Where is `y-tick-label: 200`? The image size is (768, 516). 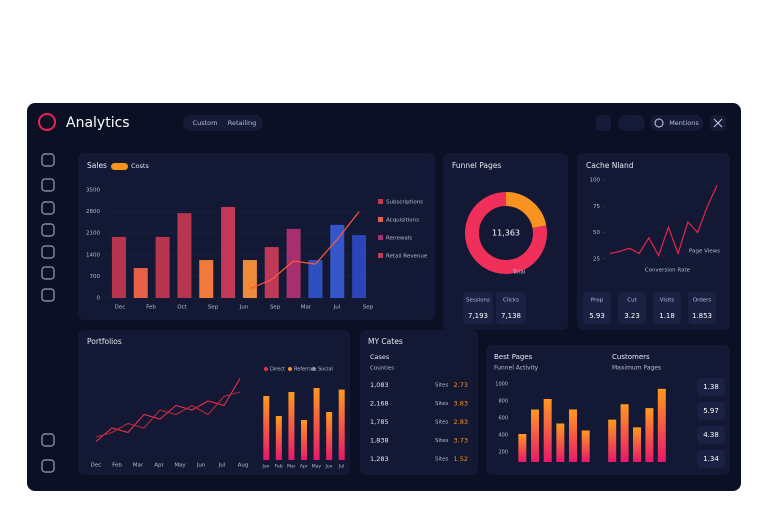
y-tick-label: 200 is located at coordinates (503, 453).